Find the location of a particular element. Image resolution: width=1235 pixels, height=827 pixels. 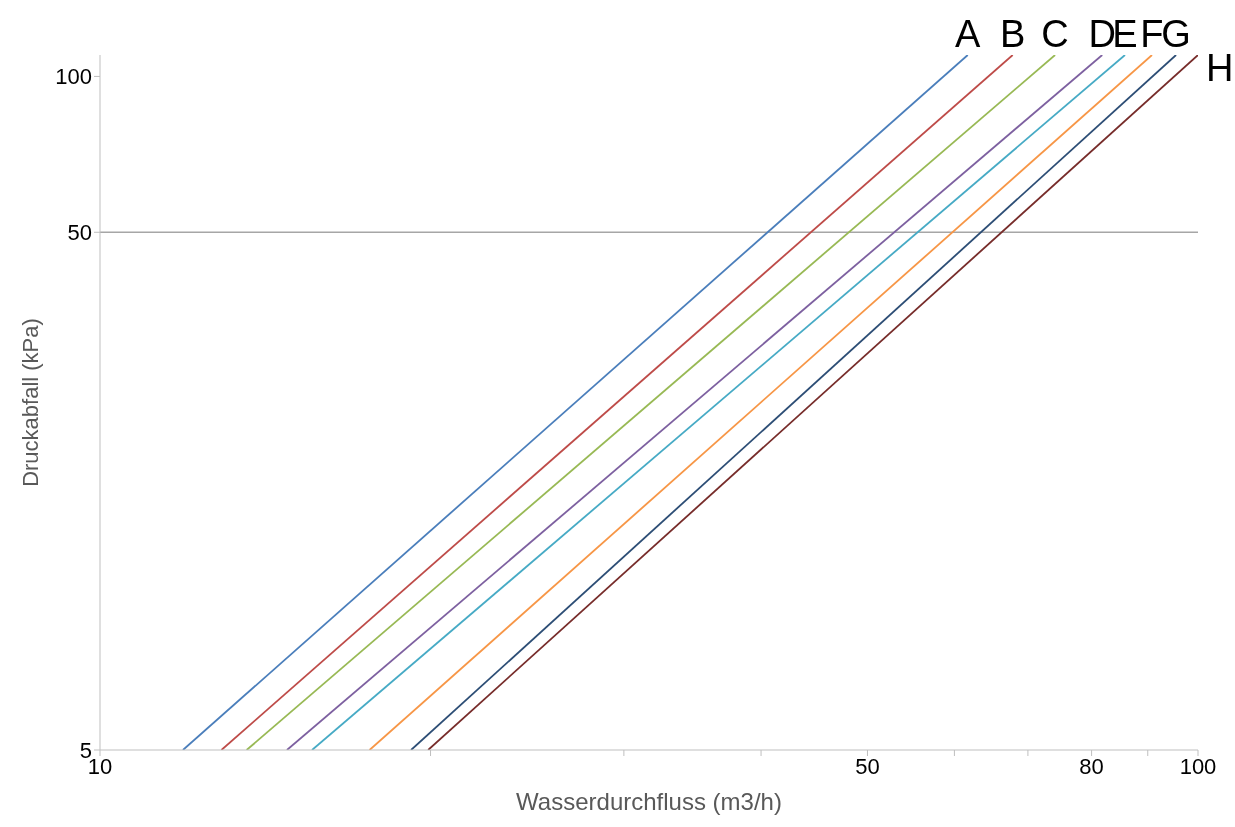

x-axis-title: Wasserdurchfluss (m3/h) is located at coordinates (649, 801).